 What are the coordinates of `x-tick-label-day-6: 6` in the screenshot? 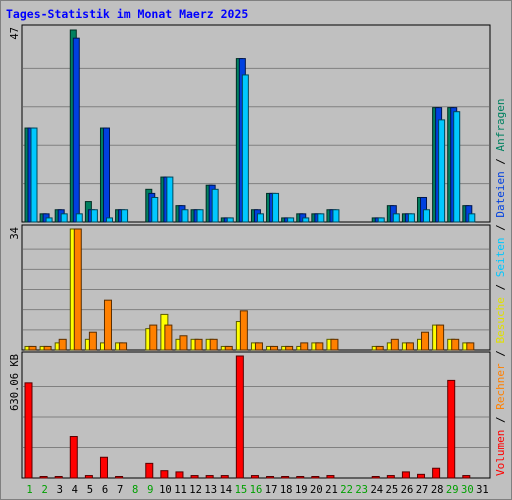 It's located at (105, 490).